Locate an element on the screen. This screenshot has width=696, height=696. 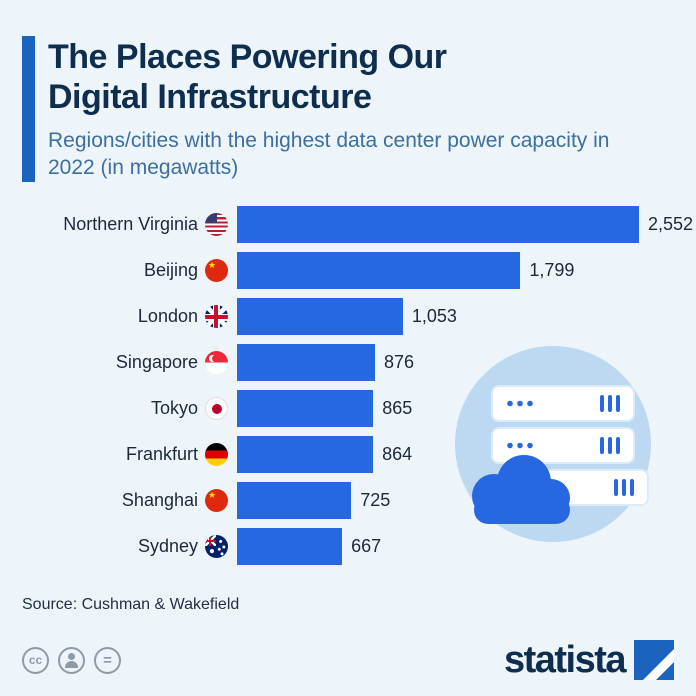
accent-bar is located at coordinates (28, 109).